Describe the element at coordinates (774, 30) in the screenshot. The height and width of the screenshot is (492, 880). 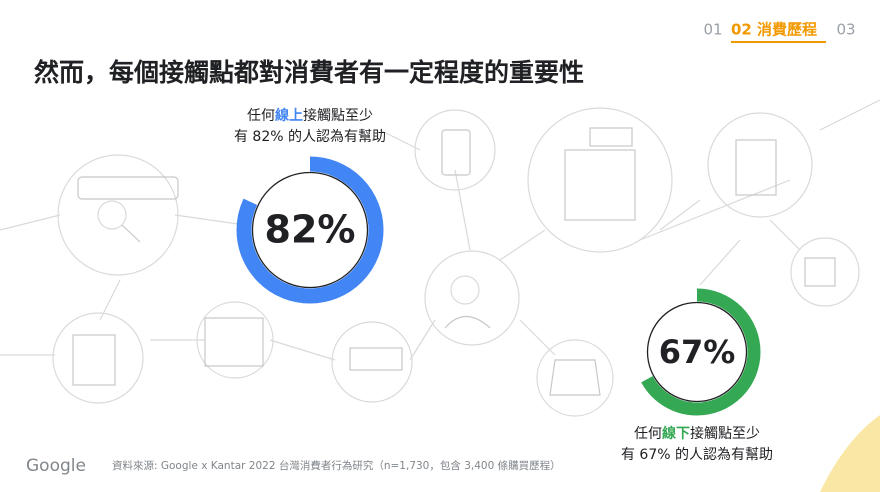
I see `nav-item-active: 02 消費歷程` at that location.